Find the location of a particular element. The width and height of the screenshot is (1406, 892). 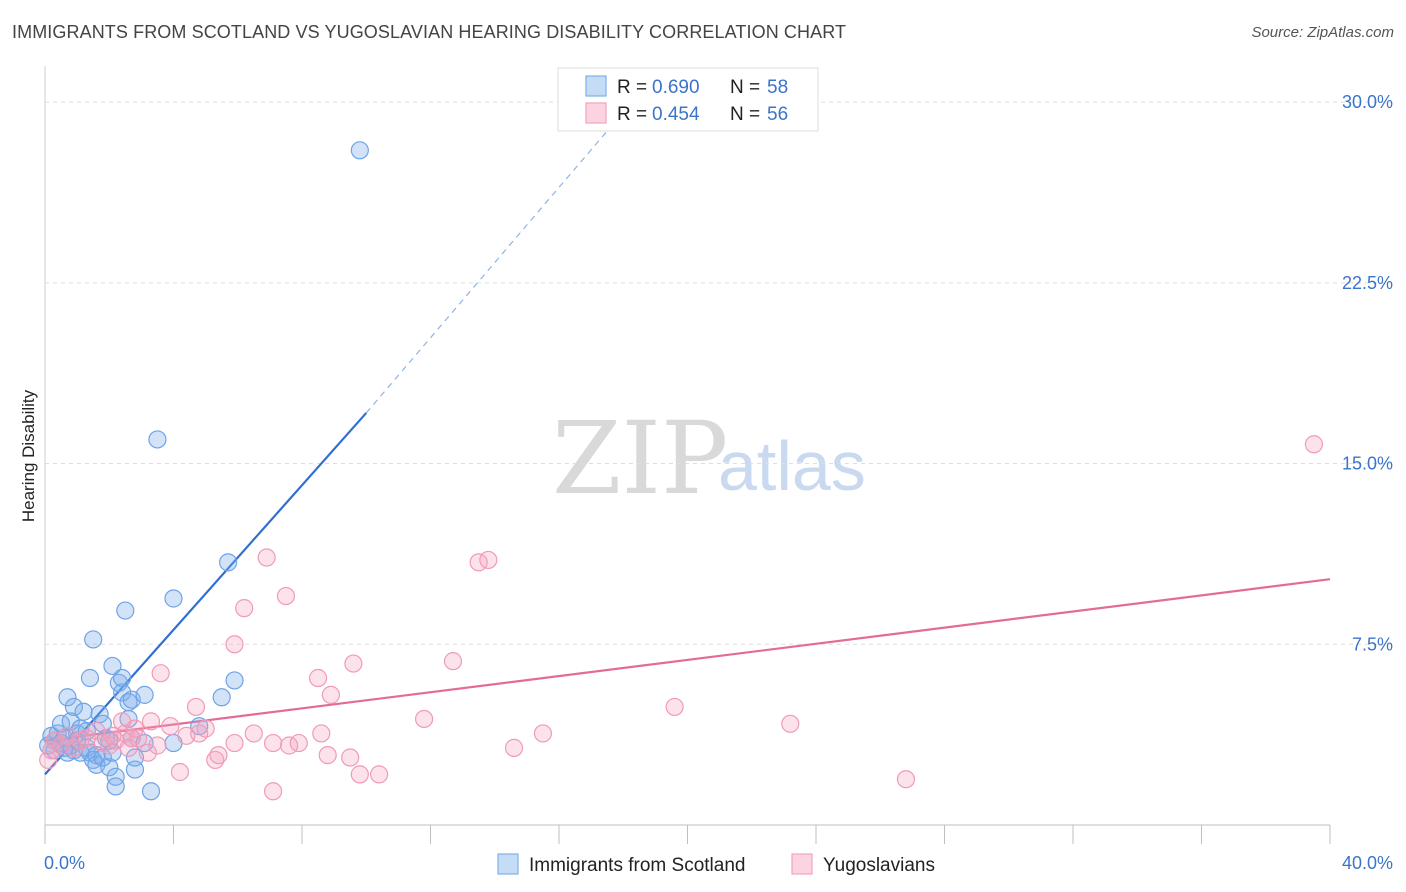

source-credit: Source: ZipAtlas.com is located at coordinates (1322, 32).